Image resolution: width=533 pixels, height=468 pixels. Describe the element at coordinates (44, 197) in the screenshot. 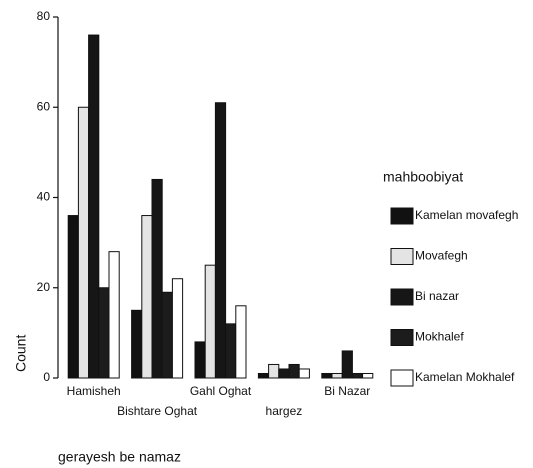

I see `y-tick-label: 40` at that location.